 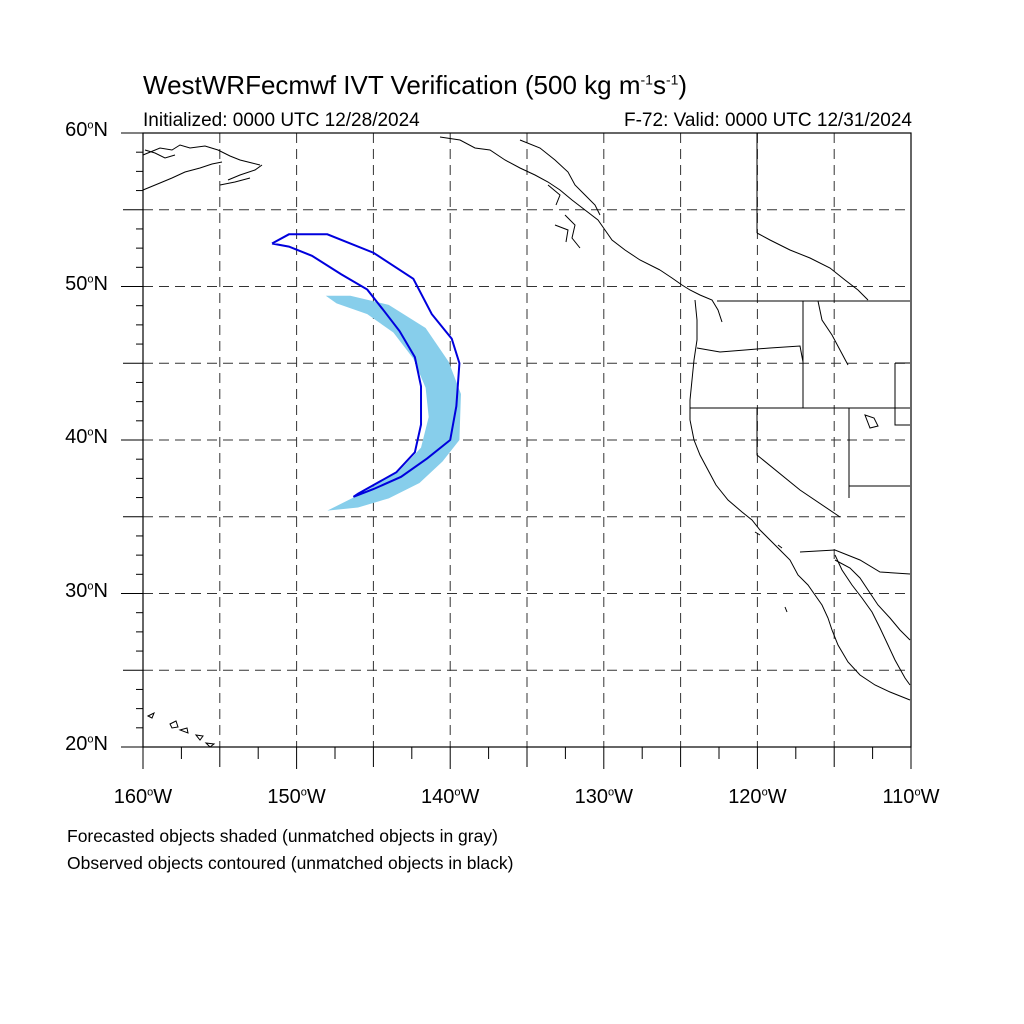 What do you see at coordinates (281, 120) in the screenshot?
I see `initialized-time-label: Initialized: 0000 UTC 12/28/2024` at bounding box center [281, 120].